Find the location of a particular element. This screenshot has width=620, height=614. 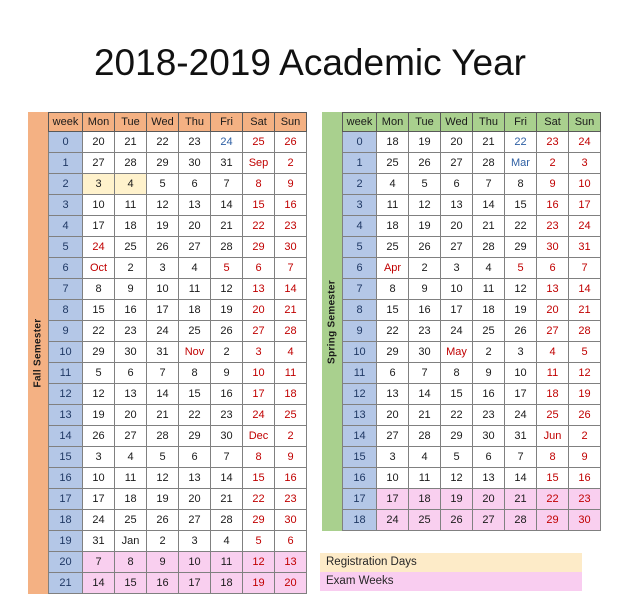

table-row: 16 10 11 12 13 14 15 16 is located at coordinates (471, 478).